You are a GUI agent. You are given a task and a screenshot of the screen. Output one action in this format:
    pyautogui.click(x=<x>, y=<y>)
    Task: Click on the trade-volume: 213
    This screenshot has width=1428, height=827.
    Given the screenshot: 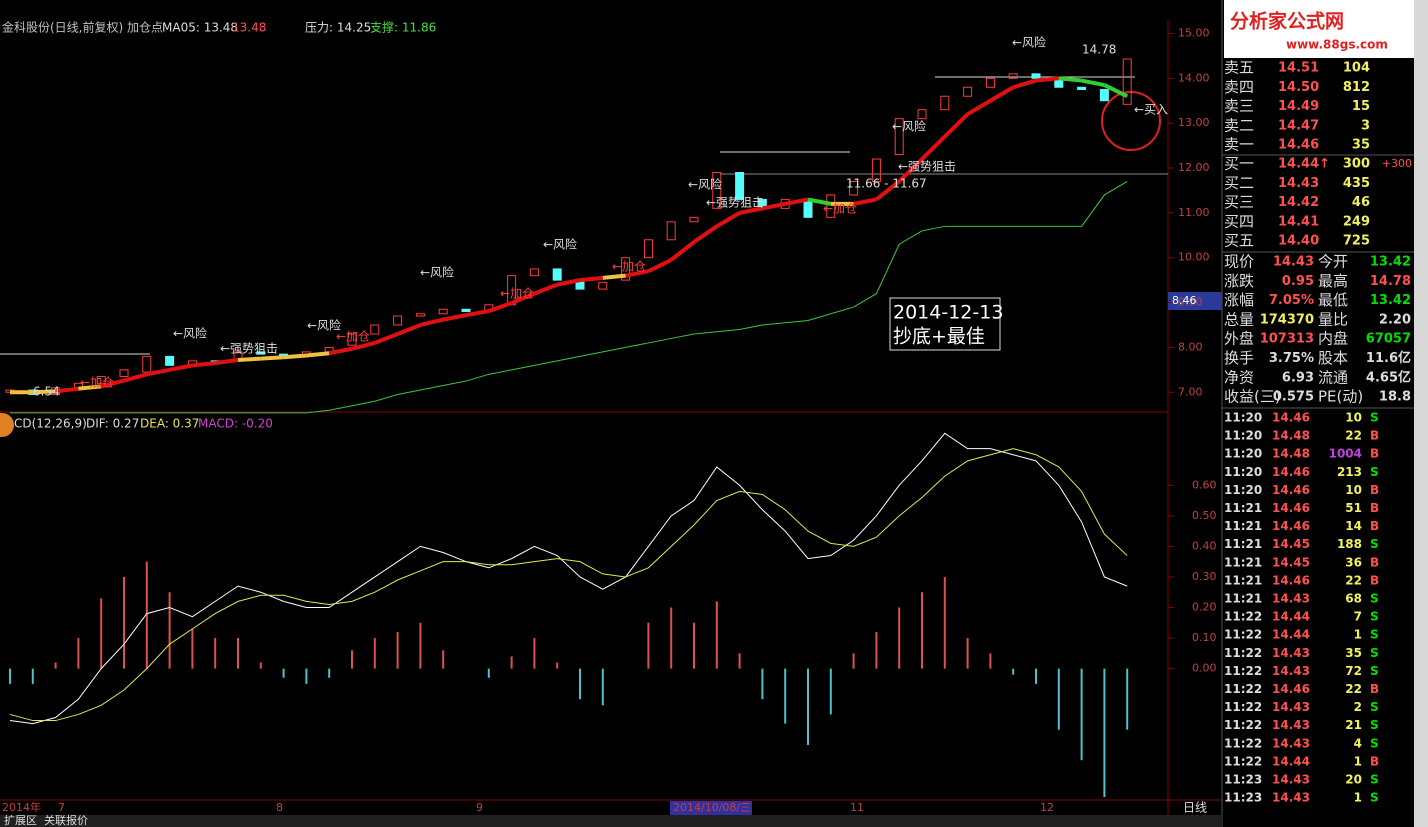 What is the action you would take?
    pyautogui.click(x=1349, y=472)
    